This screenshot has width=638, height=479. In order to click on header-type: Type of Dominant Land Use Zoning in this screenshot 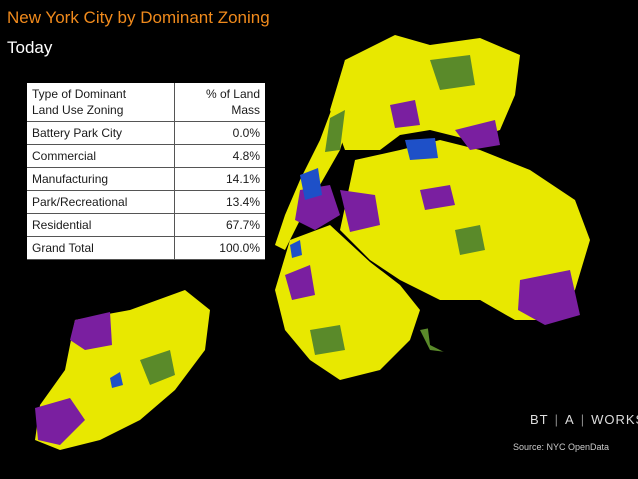, I will do `click(101, 102)`.